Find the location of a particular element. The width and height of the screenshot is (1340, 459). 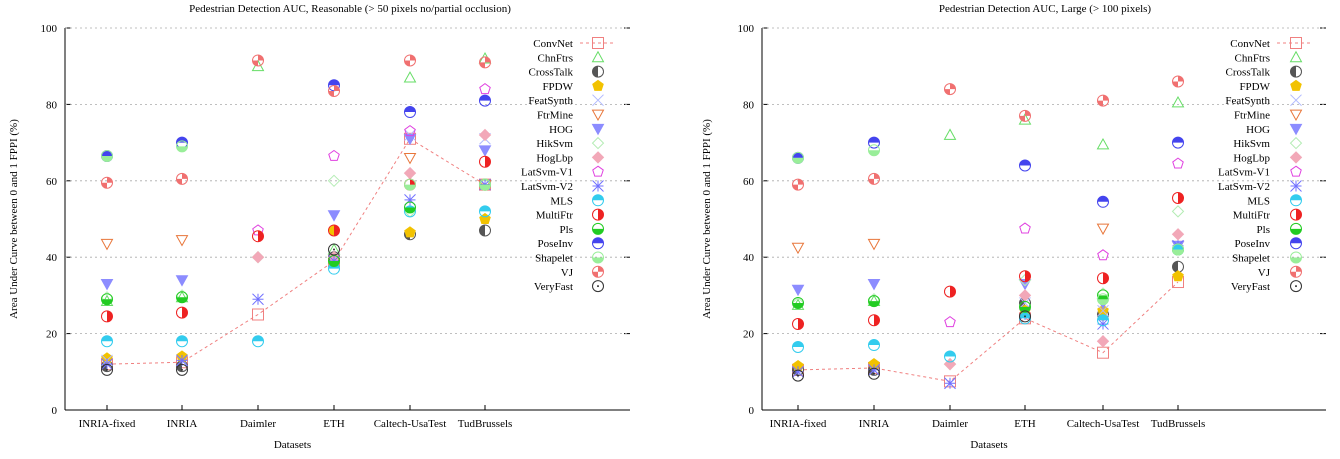

legend-item: LatSvm-V2 is located at coordinates (1260, 186).